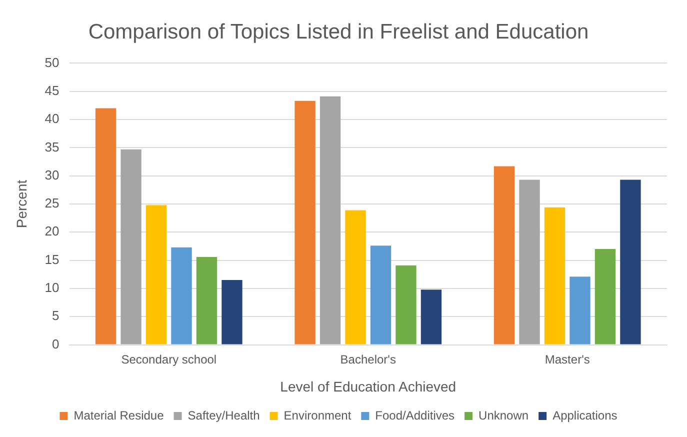 Image resolution: width=687 pixels, height=437 pixels. Describe the element at coordinates (585, 415) in the screenshot. I see `legend-label: Applications` at that location.